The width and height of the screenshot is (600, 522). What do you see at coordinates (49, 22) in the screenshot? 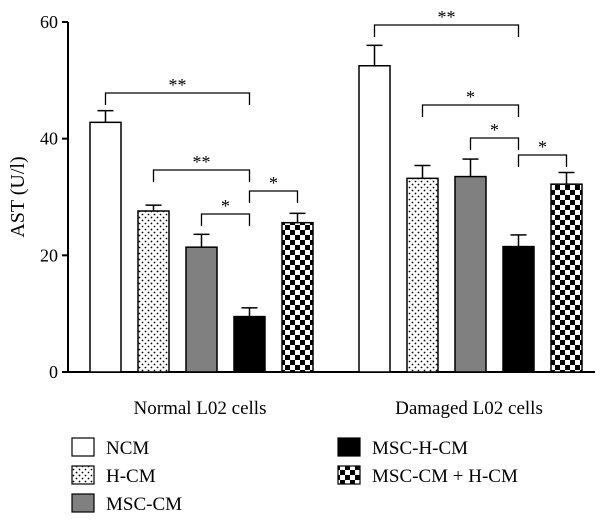
I see `y-tick-label: 60` at bounding box center [49, 22].